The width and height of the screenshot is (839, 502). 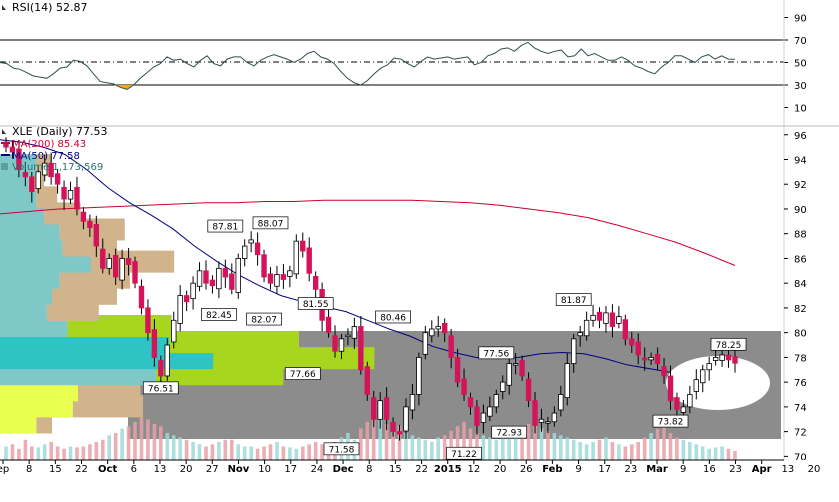 I want to click on annotation-label: 82.45, so click(x=219, y=316).